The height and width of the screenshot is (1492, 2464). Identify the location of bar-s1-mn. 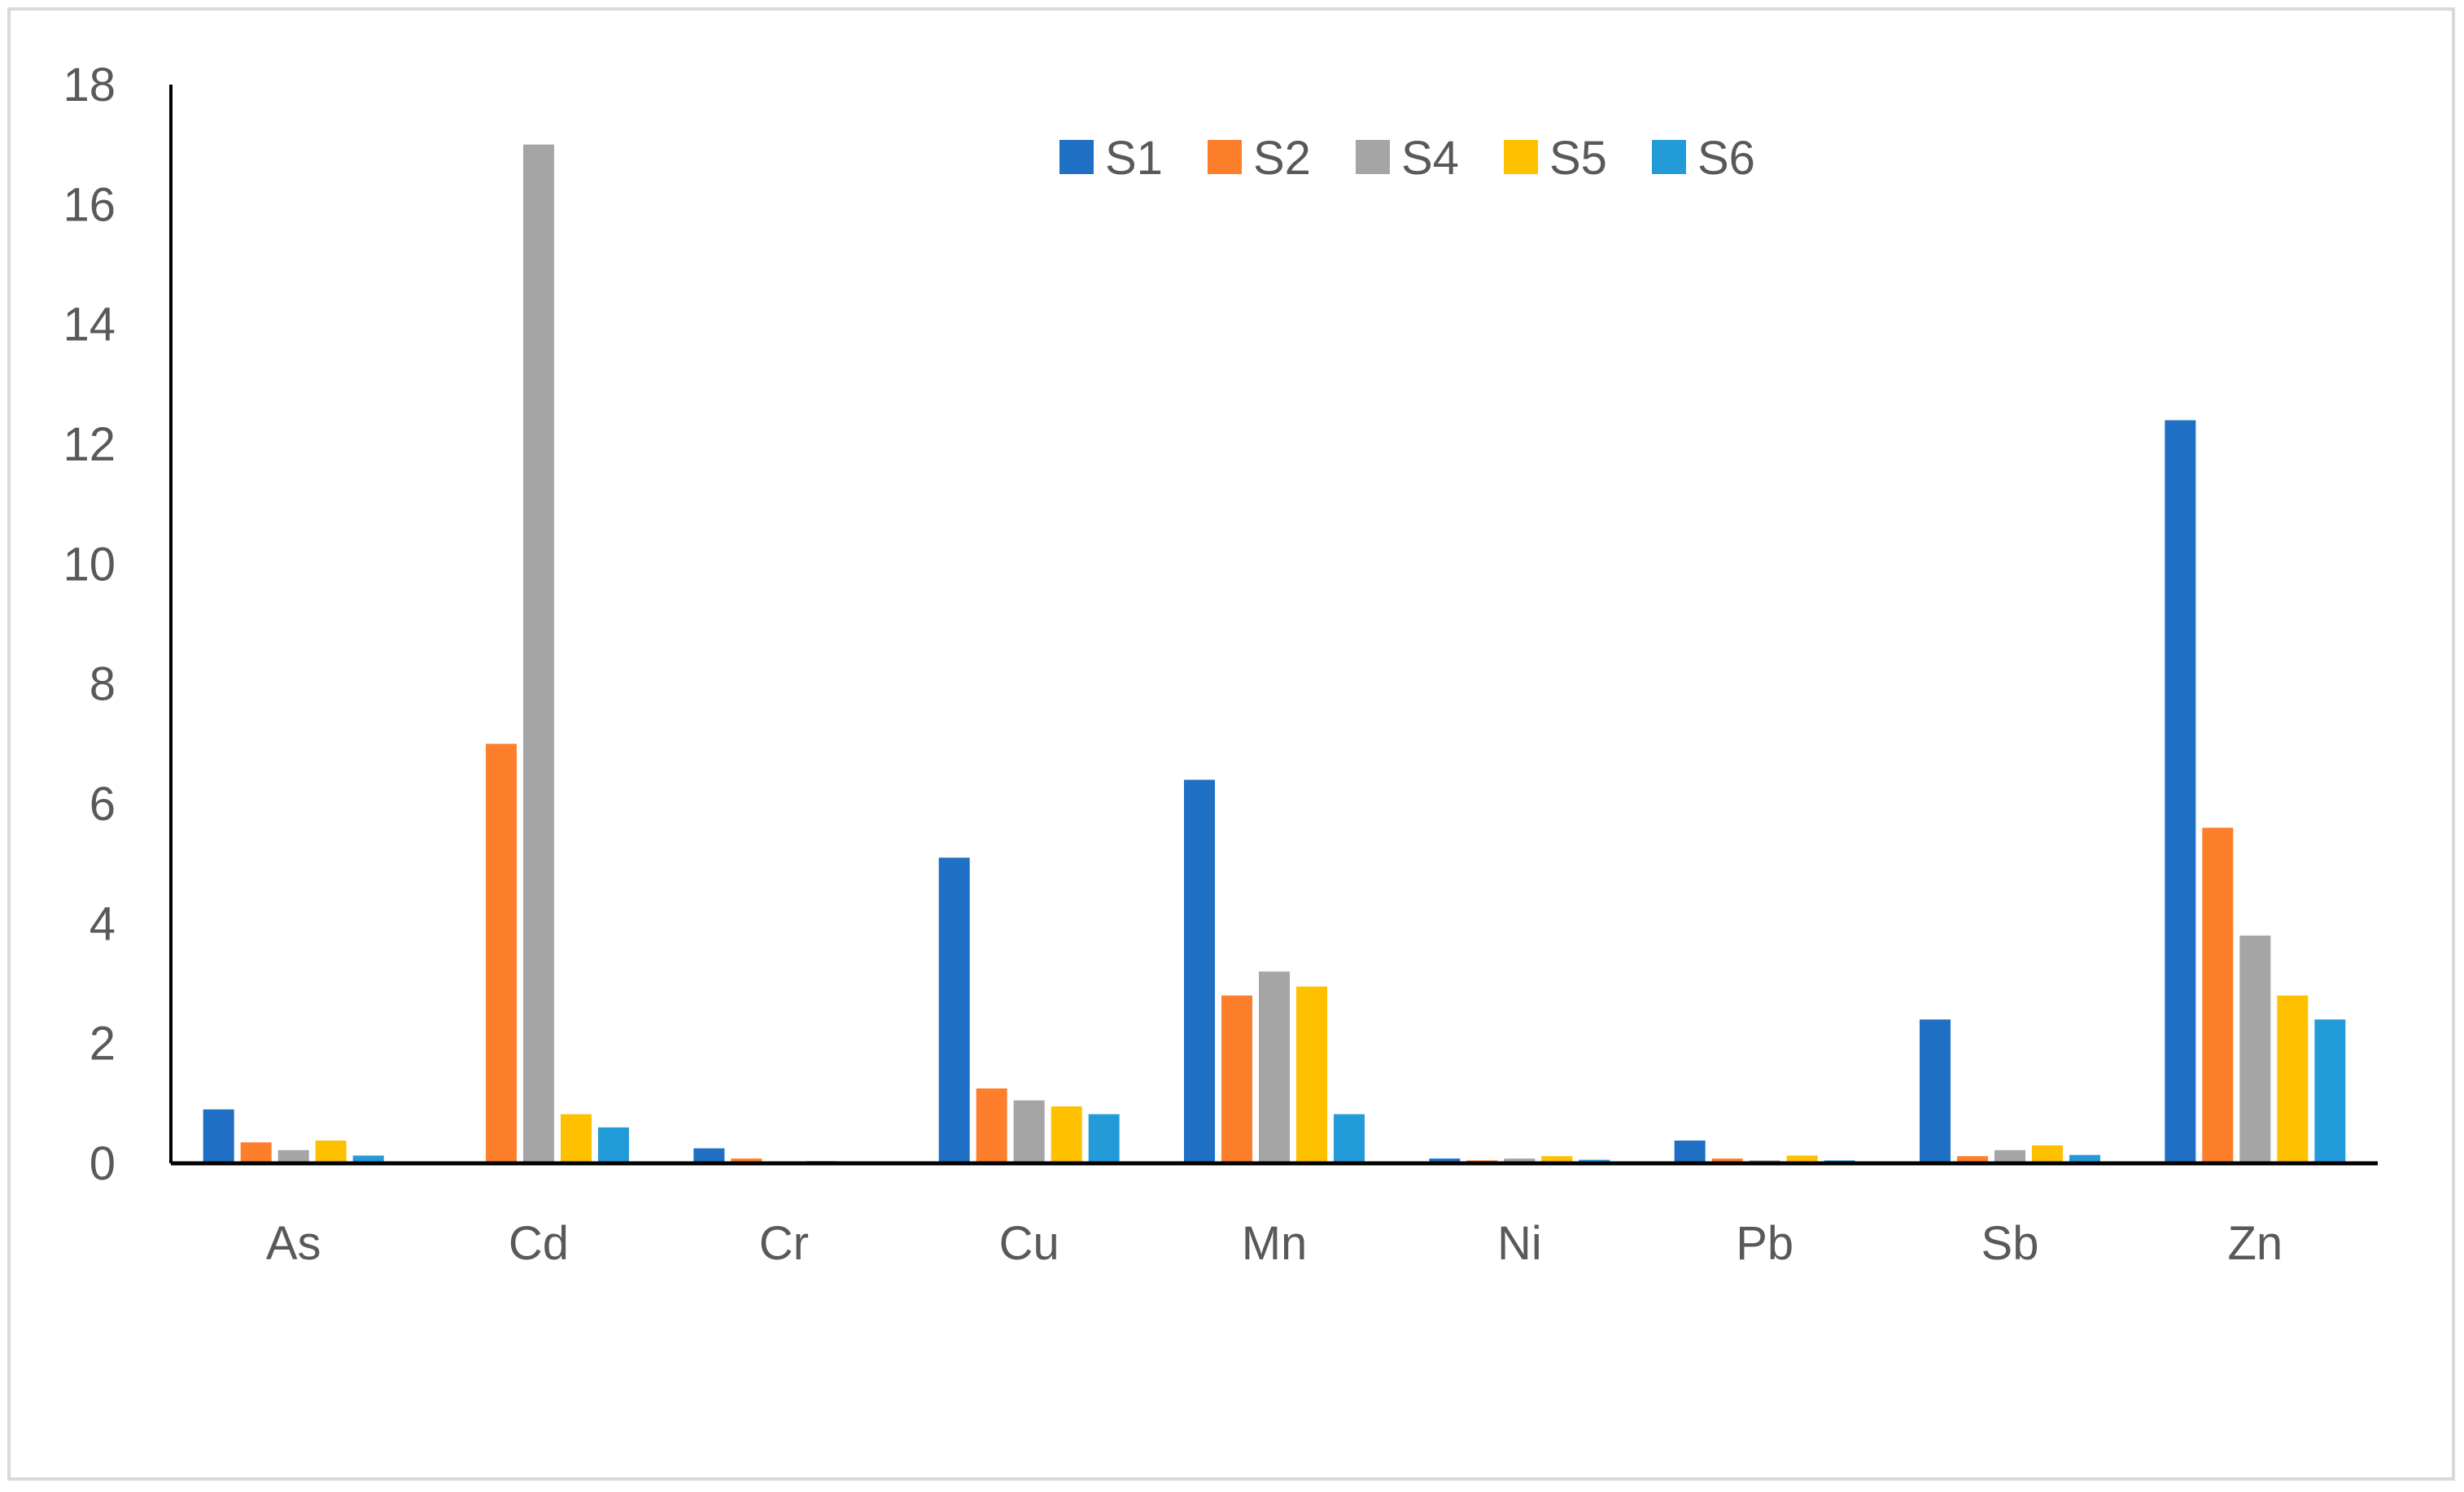
(1200, 971).